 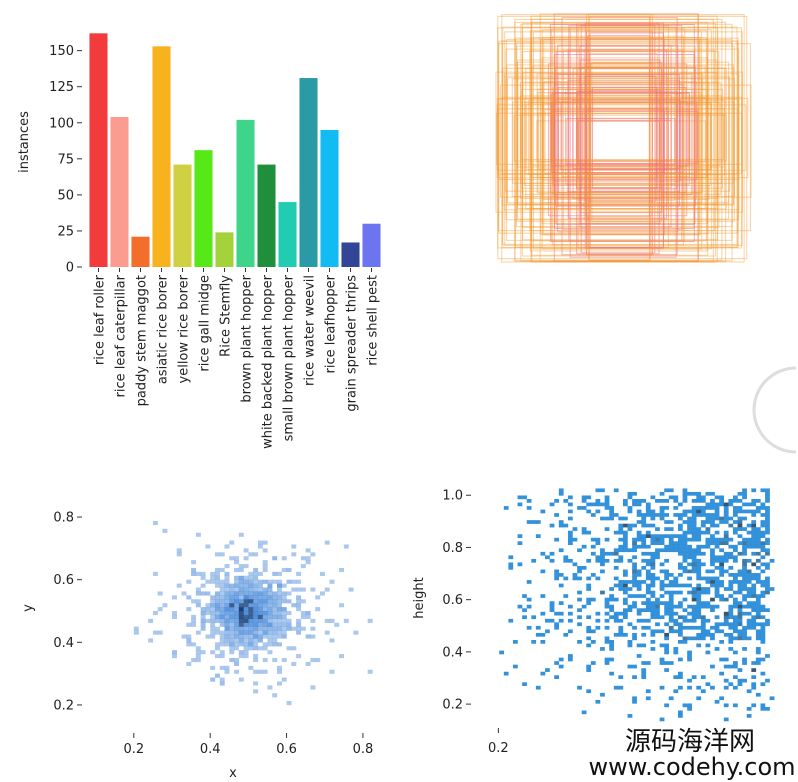 What do you see at coordinates (452, 496) in the screenshot?
I see `wh-y-tick-label: 1.0` at bounding box center [452, 496].